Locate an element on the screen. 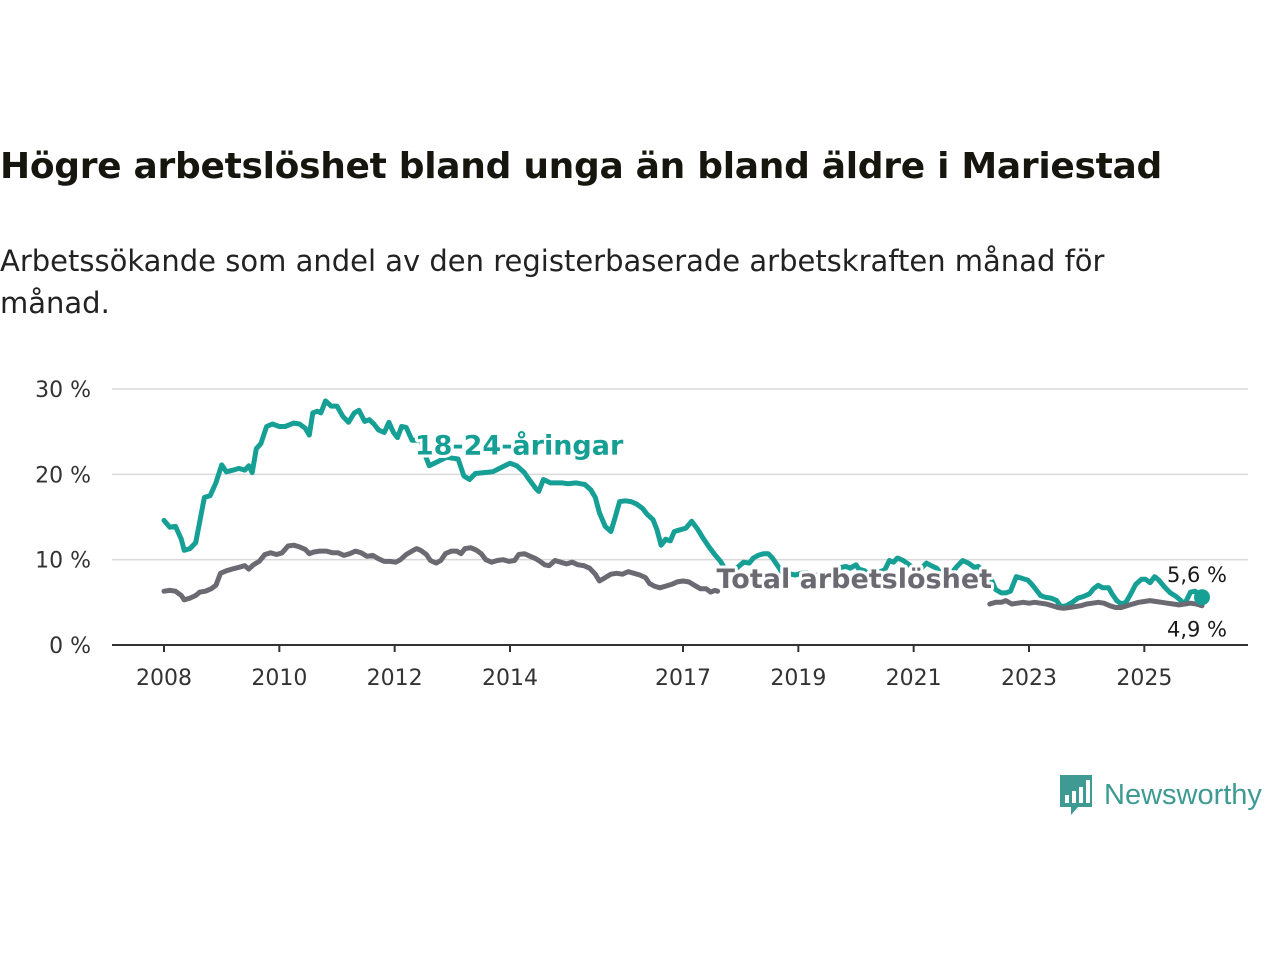 This screenshot has width=1280, height=960. x-tick-label: 2014 is located at coordinates (510, 678).